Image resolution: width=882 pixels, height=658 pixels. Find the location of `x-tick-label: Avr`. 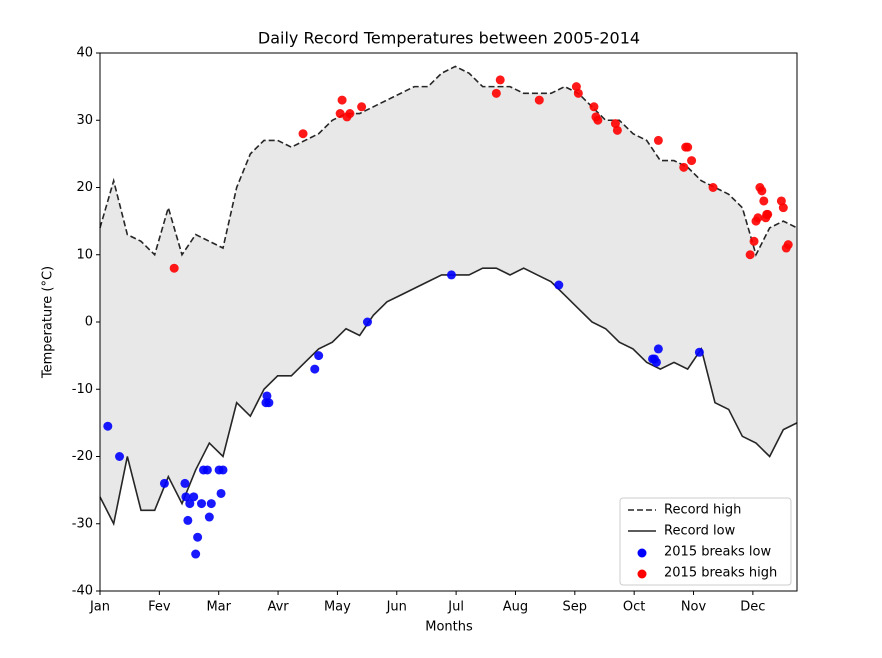

x-tick-label: Avr is located at coordinates (278, 607).